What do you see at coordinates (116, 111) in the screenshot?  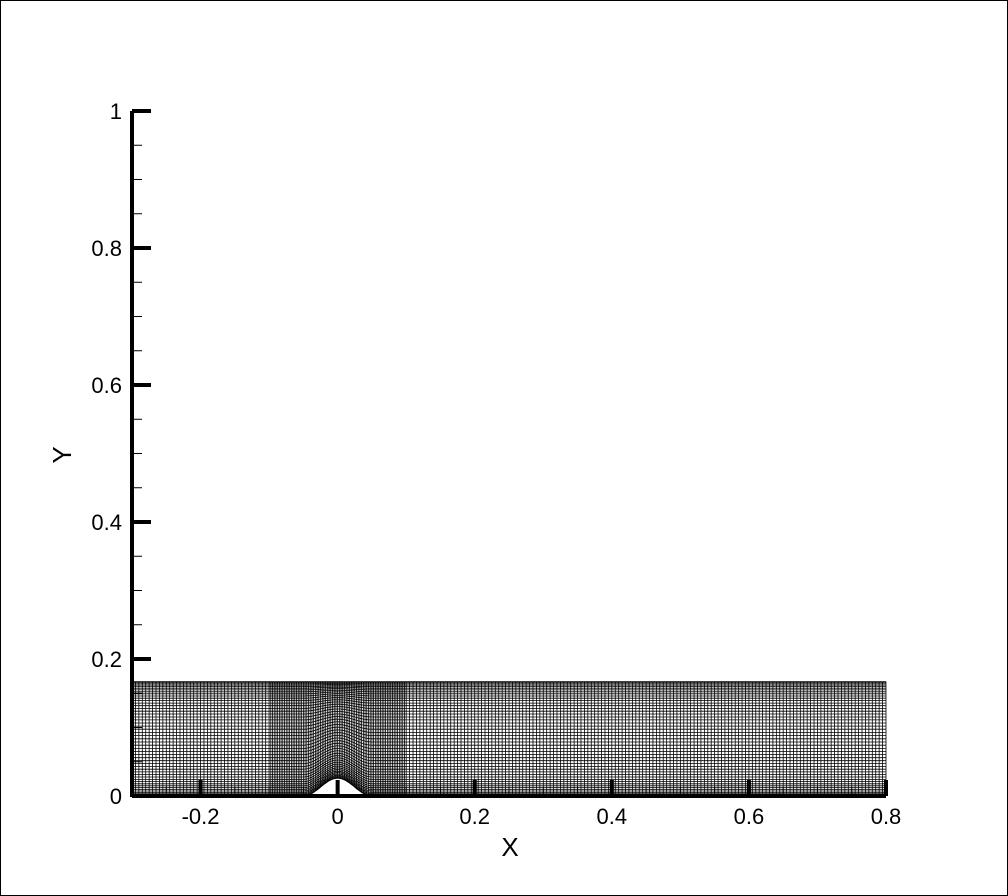 I see `y-tick-label: 1` at bounding box center [116, 111].